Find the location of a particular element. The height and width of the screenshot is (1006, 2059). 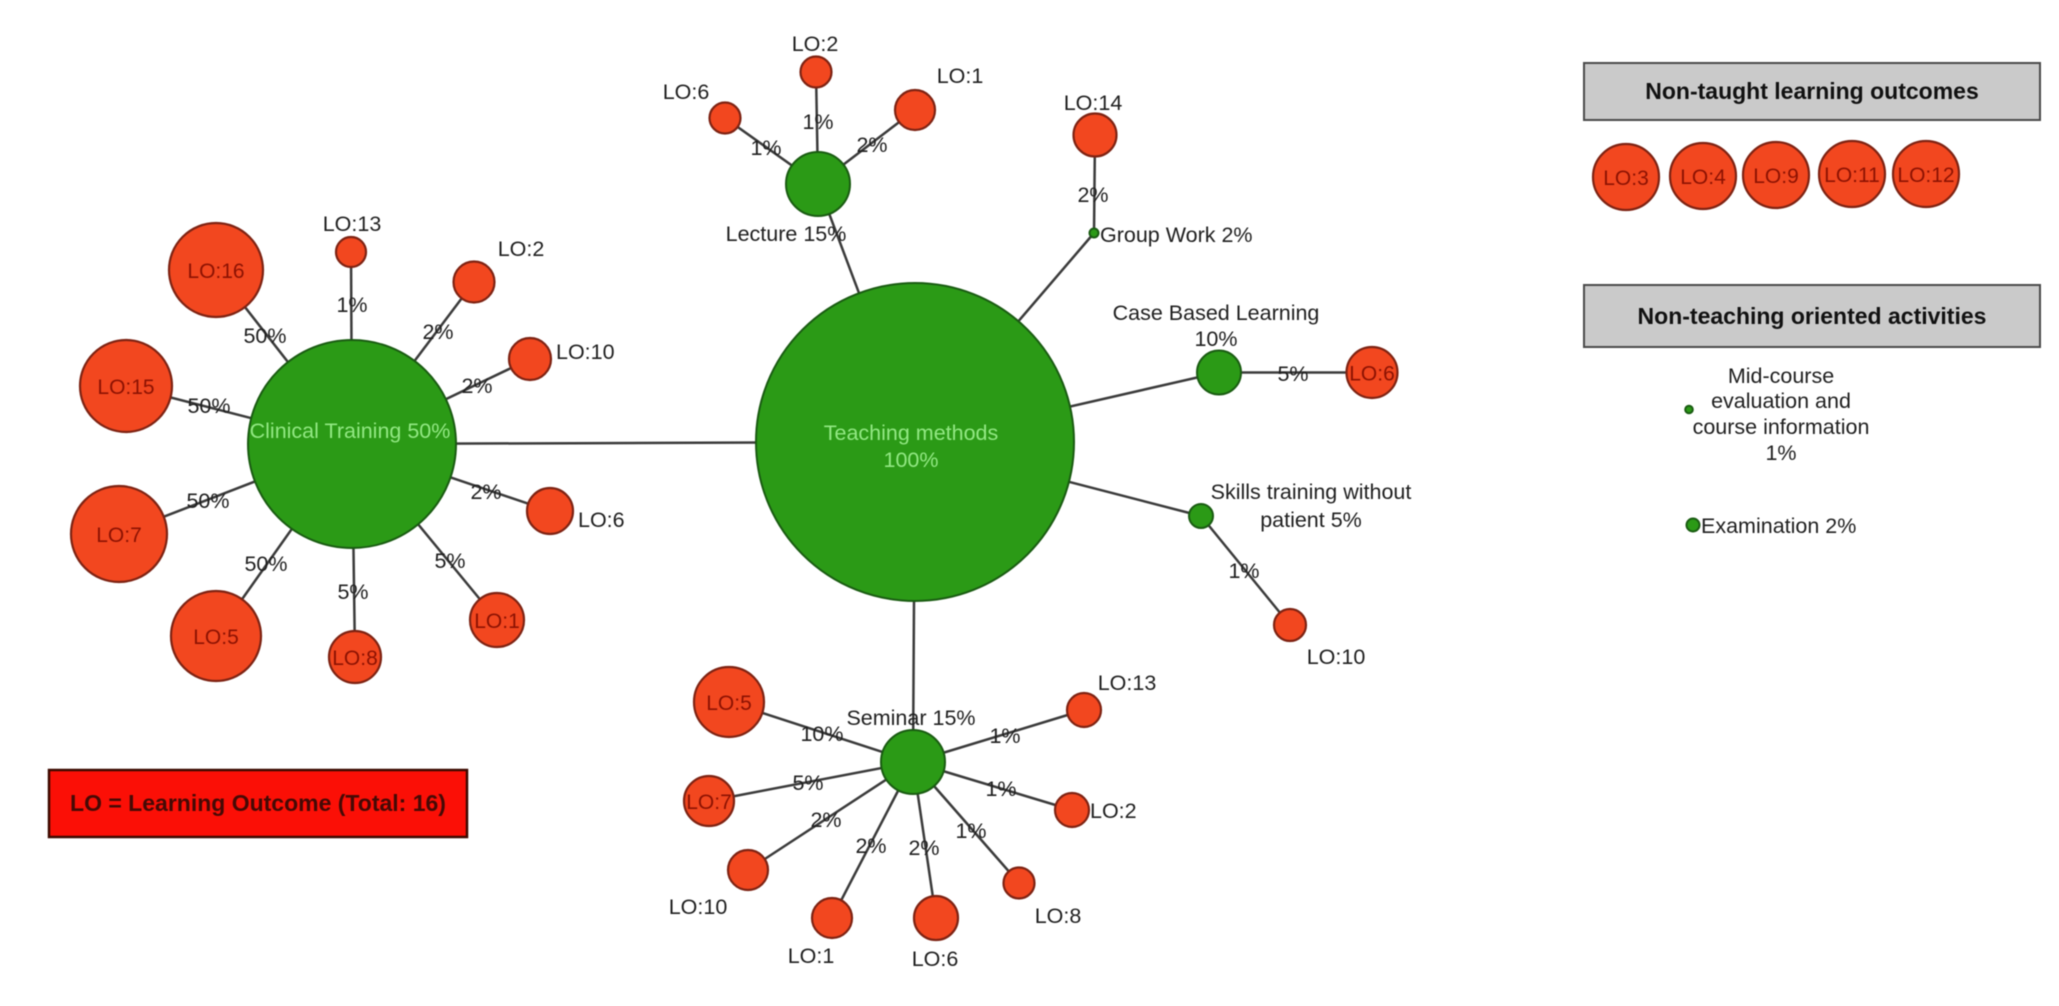

svg-text: LO:4 is located at coordinates (1703, 177).